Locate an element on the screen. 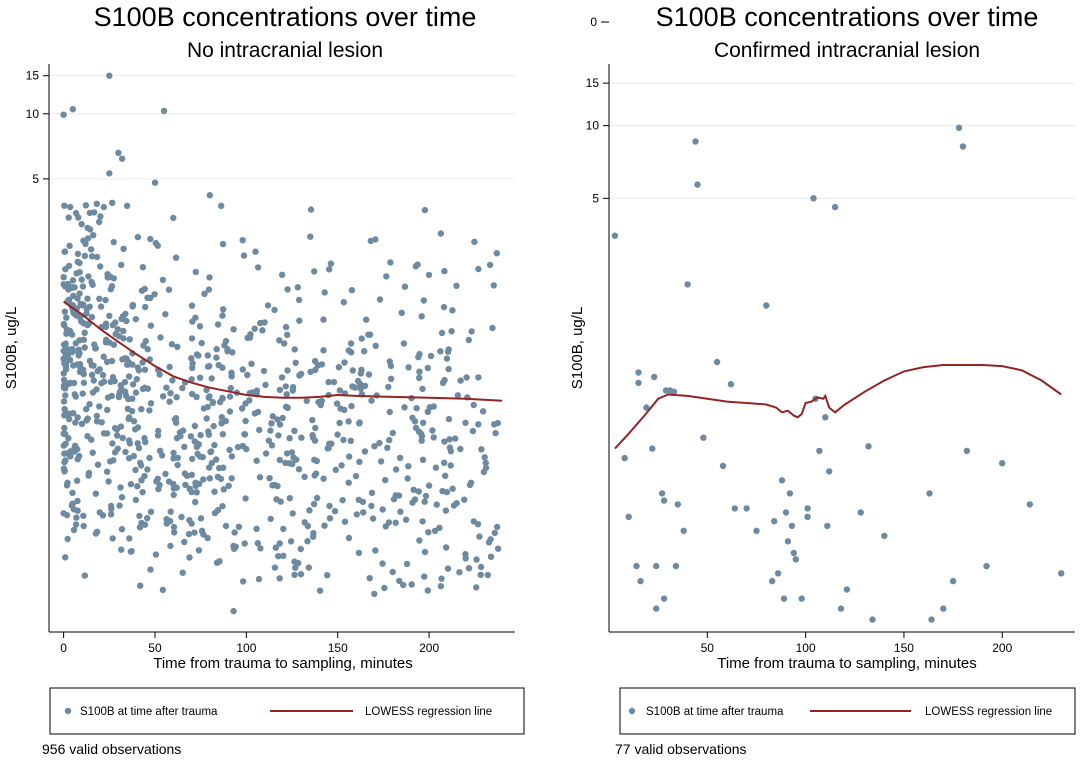  x-tick-label: 150 is located at coordinates (904, 648).